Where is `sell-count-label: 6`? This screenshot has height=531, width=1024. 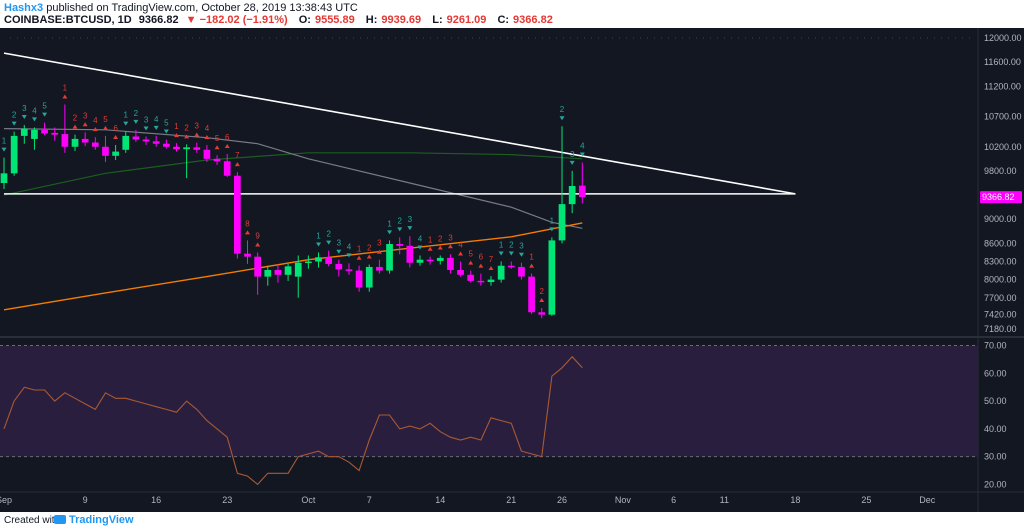
sell-count-label: 6 is located at coordinates (227, 137).